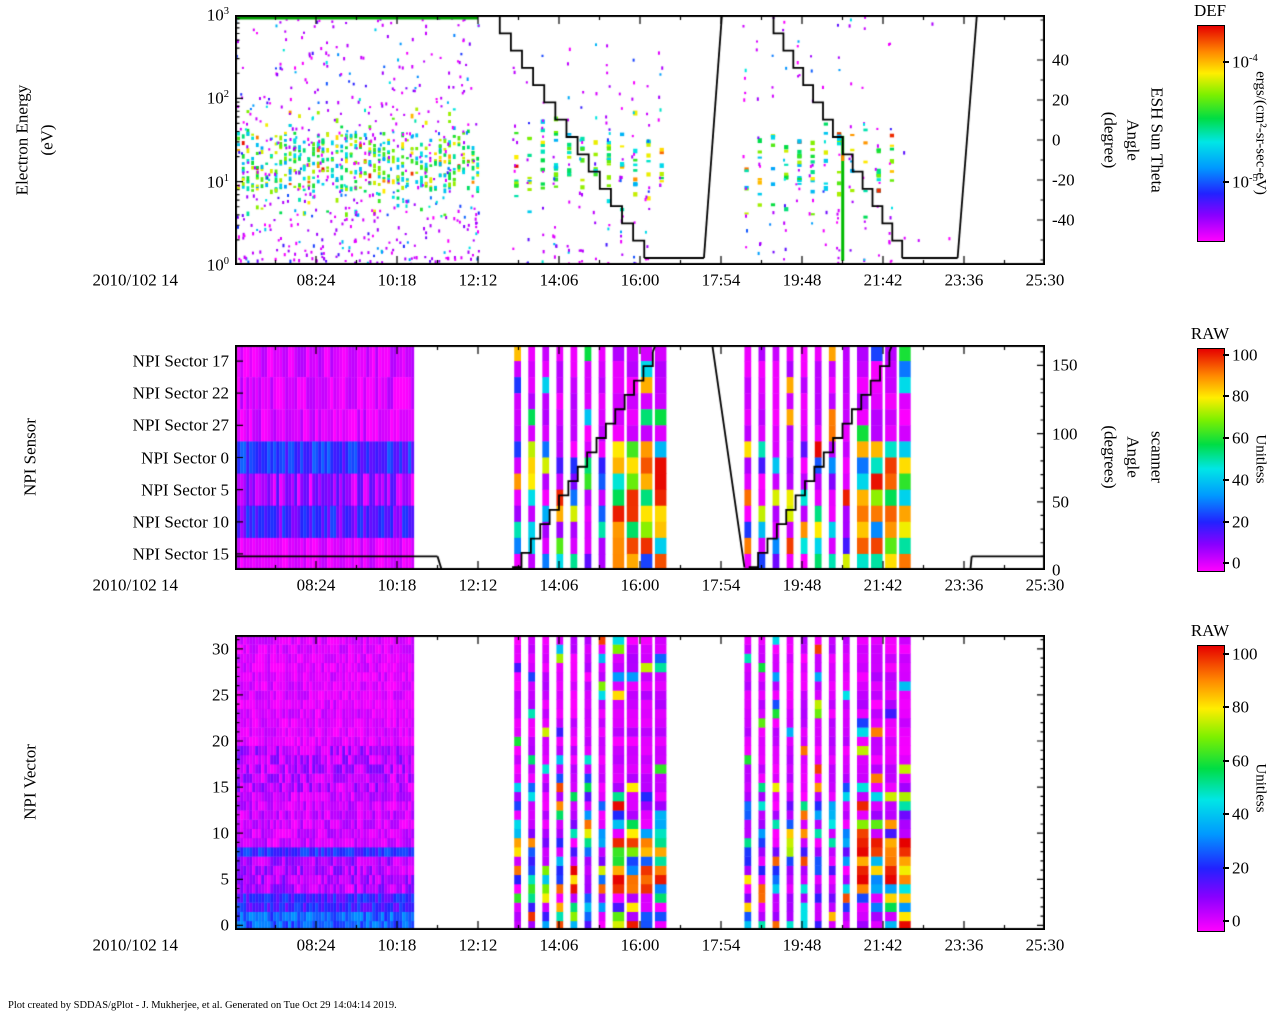 The width and height of the screenshot is (1280, 1024). Describe the element at coordinates (225, 879) in the screenshot. I see `y-tick-label: 5` at that location.